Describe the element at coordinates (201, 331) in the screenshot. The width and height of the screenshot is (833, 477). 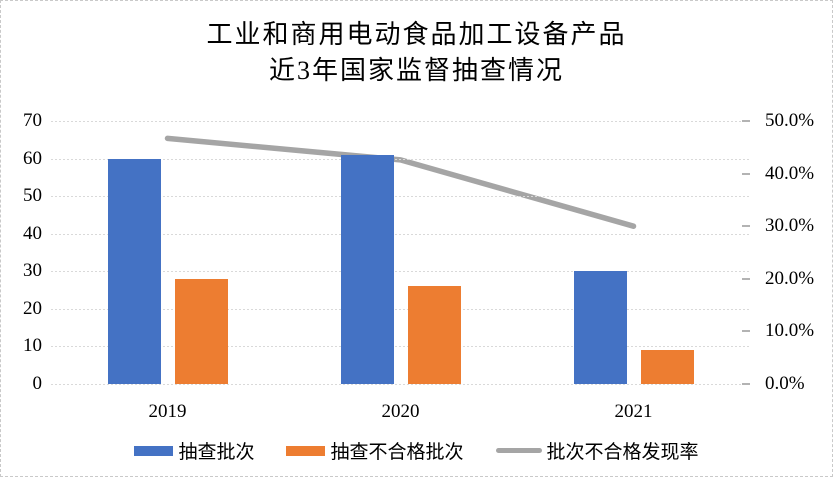
I see `bar-failed-2019` at that location.